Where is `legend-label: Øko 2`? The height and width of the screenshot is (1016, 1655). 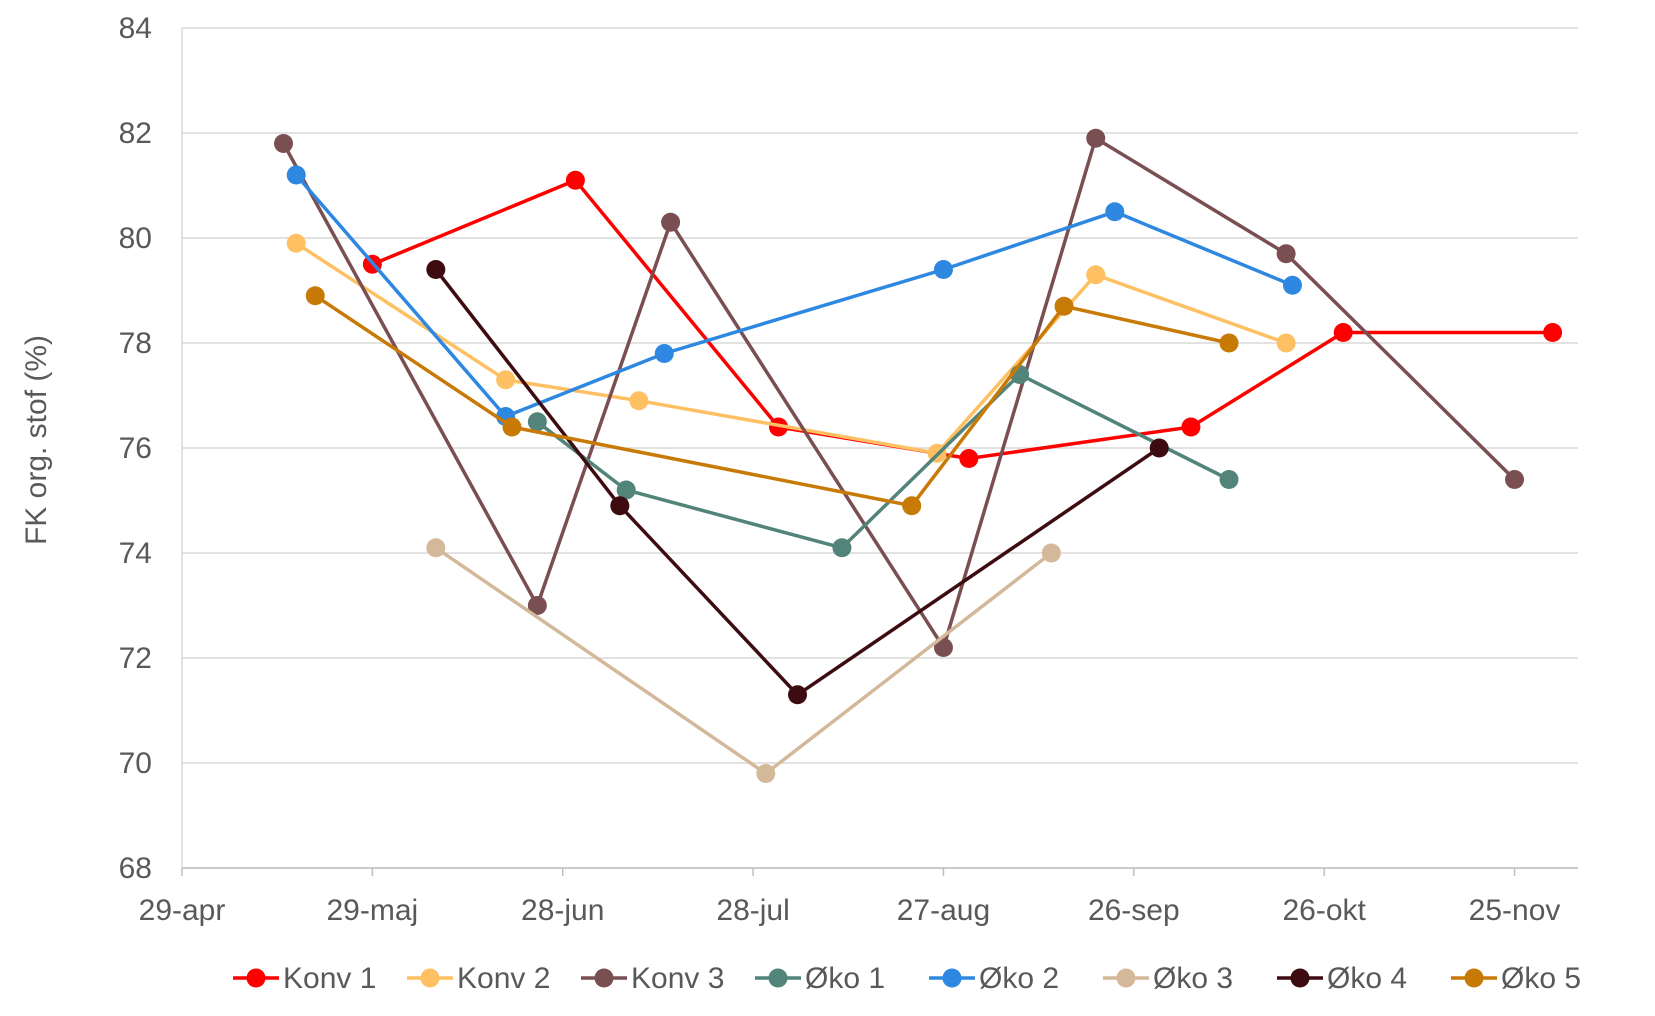 legend-label: Øko 2 is located at coordinates (1019, 978).